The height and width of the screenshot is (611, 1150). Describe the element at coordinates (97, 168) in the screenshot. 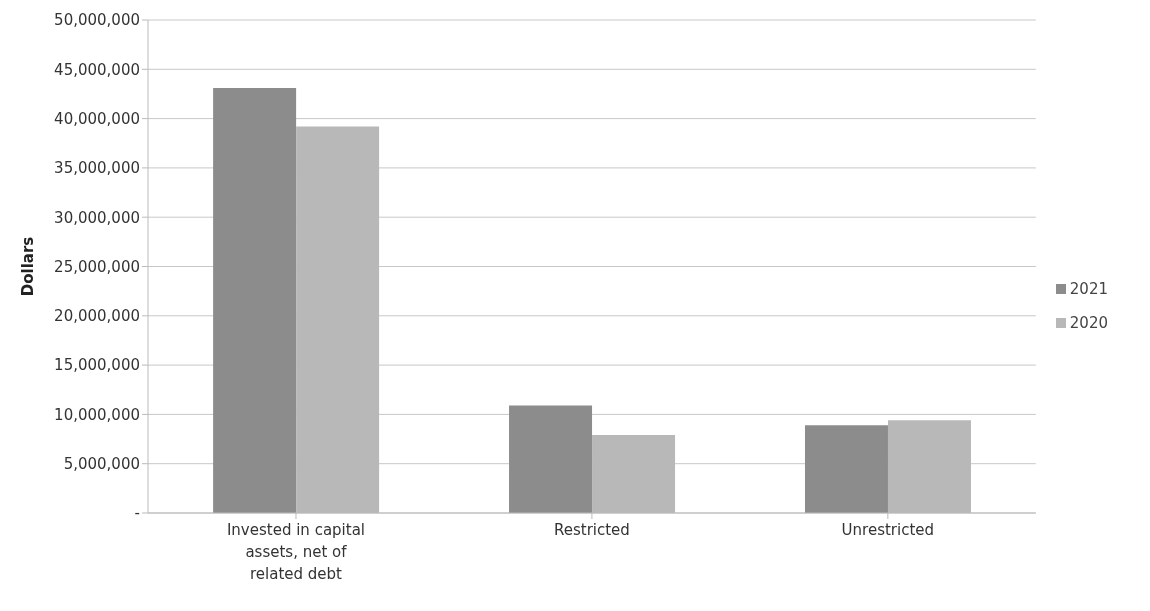

I see `y-tick-label: 35,000,000` at that location.